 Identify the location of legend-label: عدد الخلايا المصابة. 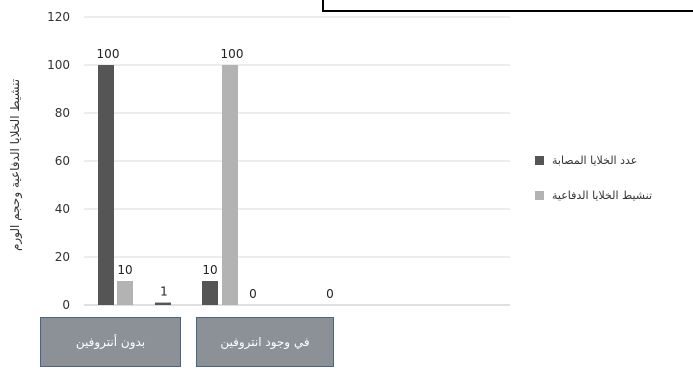
(595, 160).